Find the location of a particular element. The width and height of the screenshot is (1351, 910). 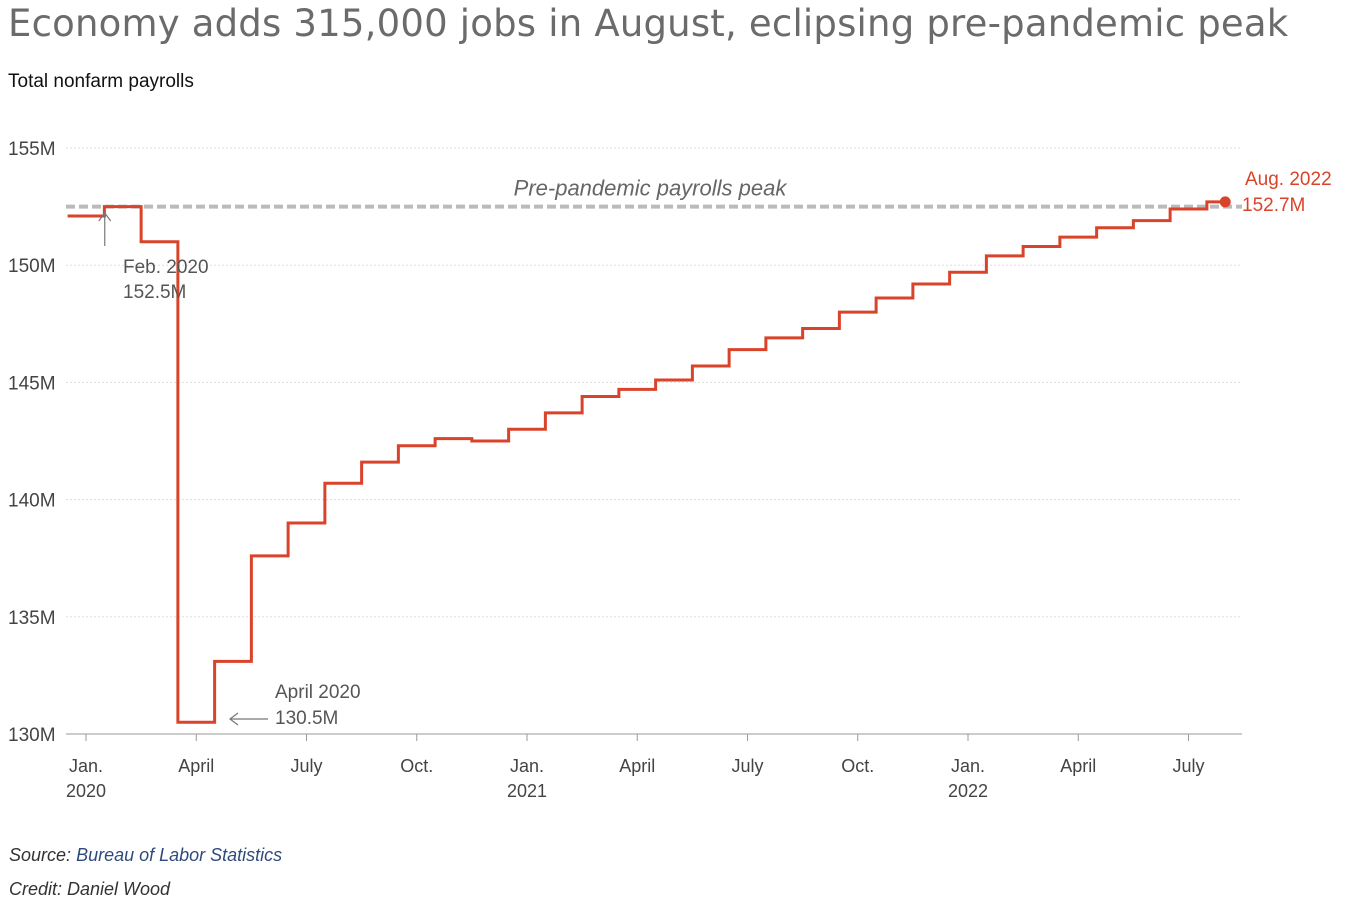

y-tick-label: 130M is located at coordinates (32, 735).